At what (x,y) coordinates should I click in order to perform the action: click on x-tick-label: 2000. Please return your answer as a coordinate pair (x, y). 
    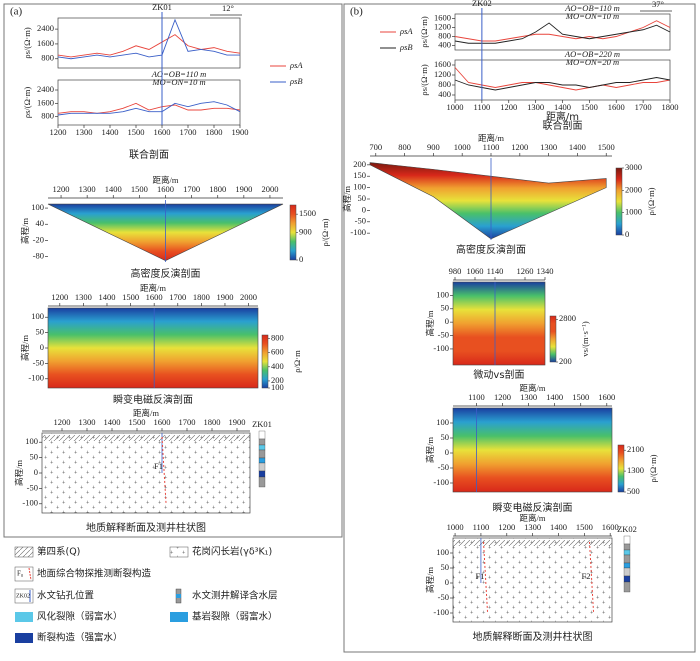
    Looking at the image, I should click on (248, 297).